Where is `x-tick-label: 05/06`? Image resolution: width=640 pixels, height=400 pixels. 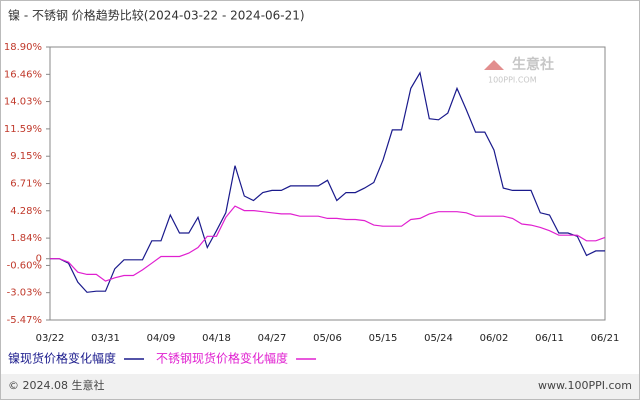
x-tick-label: 05/06 is located at coordinates (327, 338).